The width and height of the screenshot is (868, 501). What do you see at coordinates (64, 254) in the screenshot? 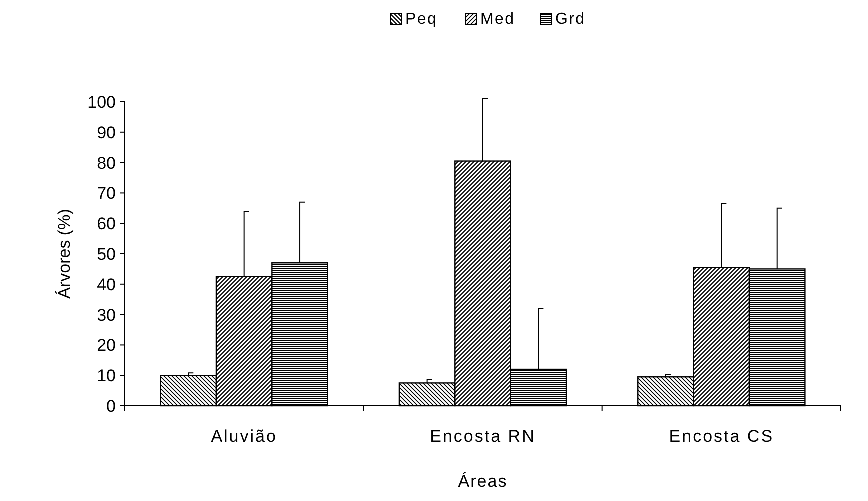
I see `y-axis-title: Árvores (%)` at bounding box center [64, 254].